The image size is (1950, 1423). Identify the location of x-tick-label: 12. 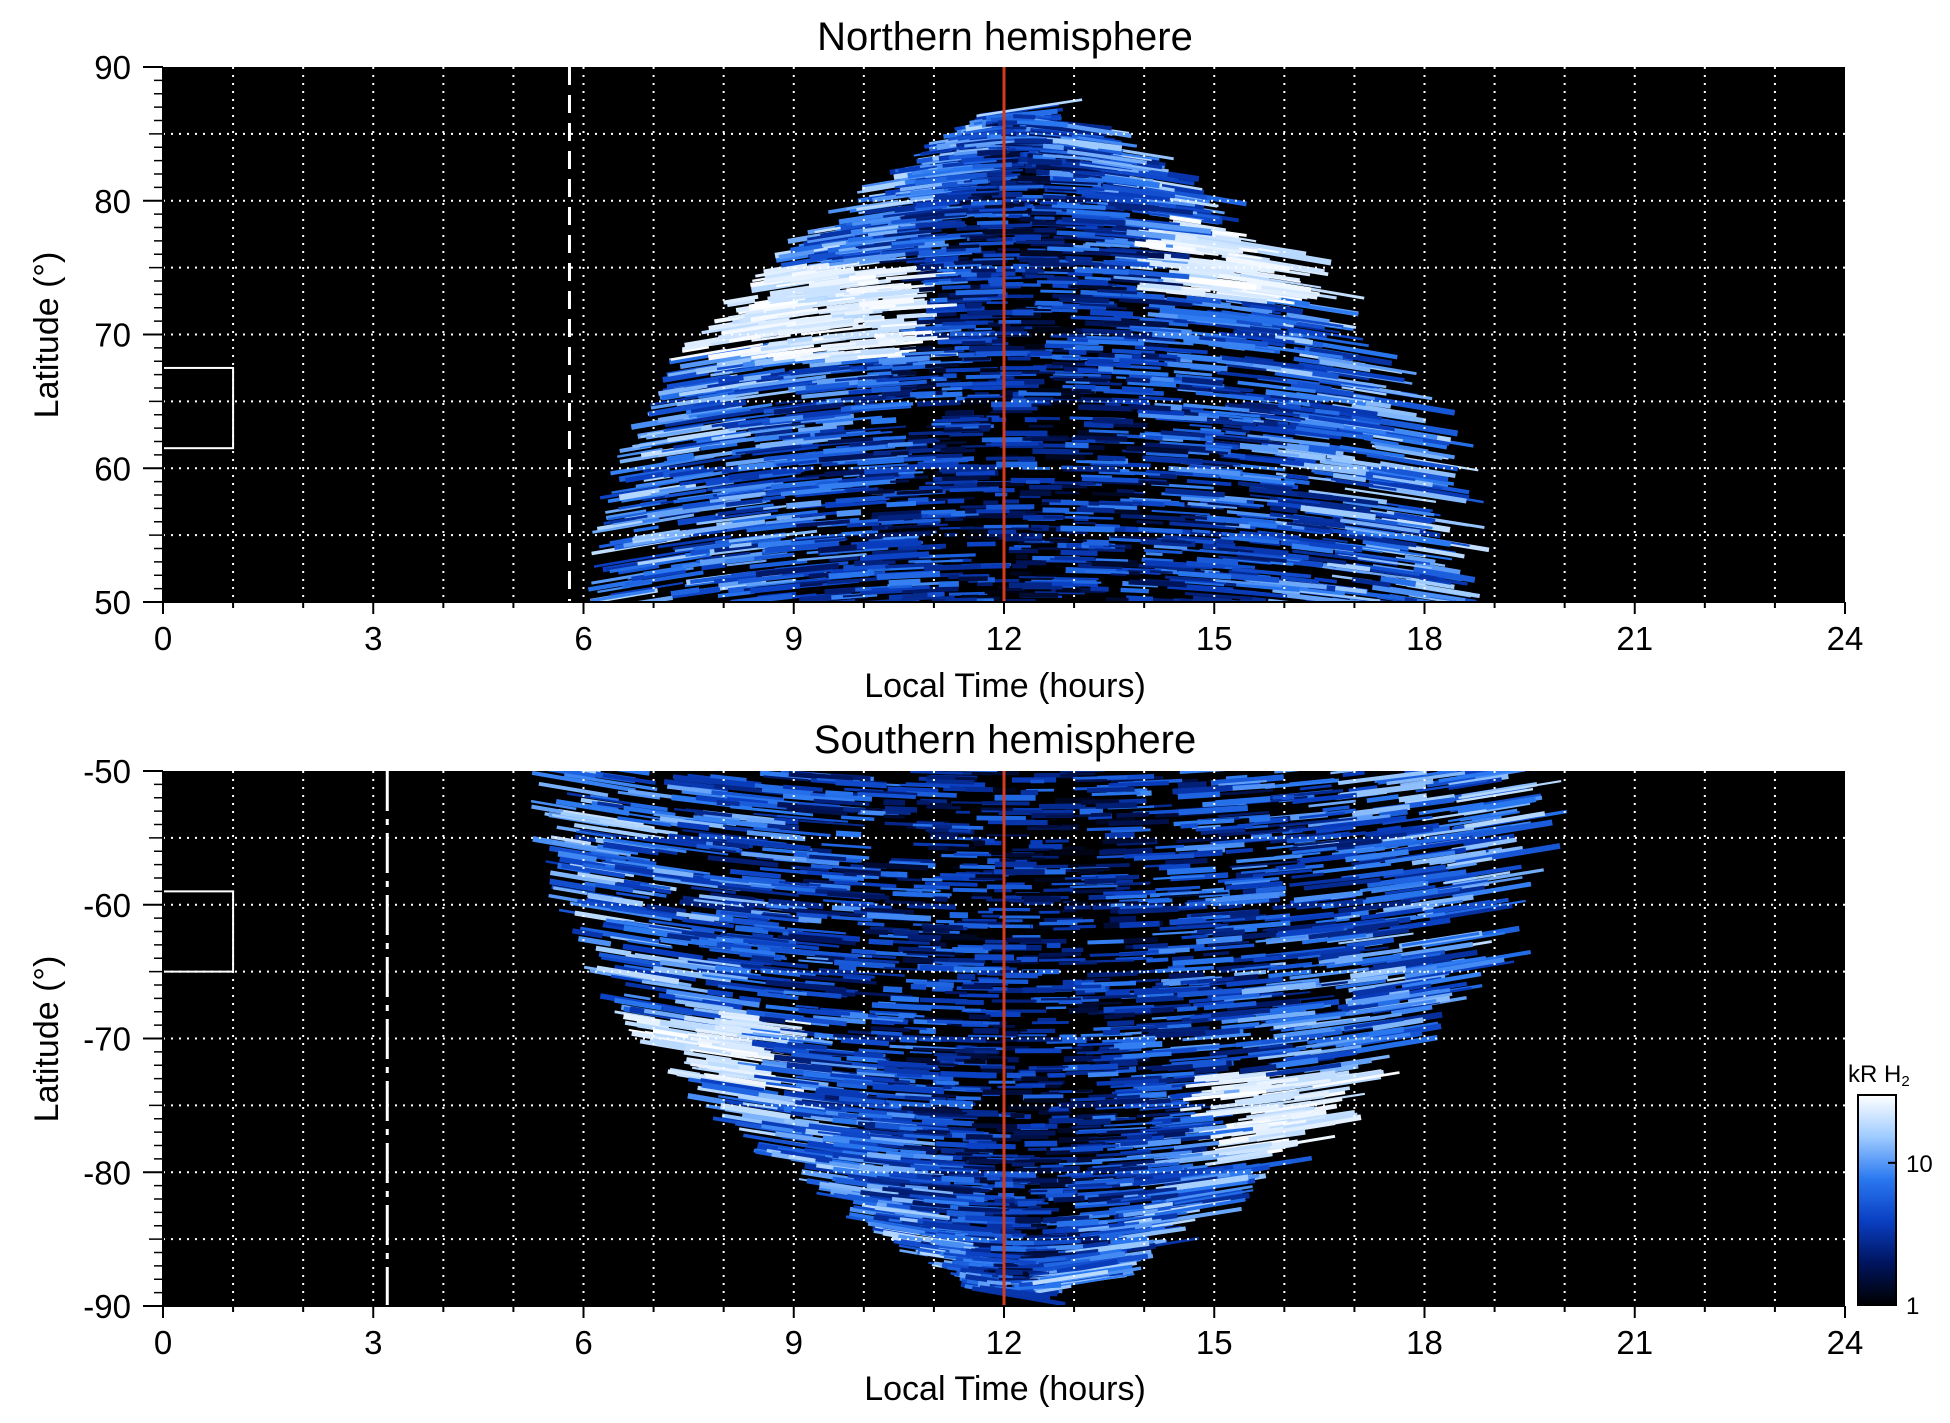
(1004, 638).